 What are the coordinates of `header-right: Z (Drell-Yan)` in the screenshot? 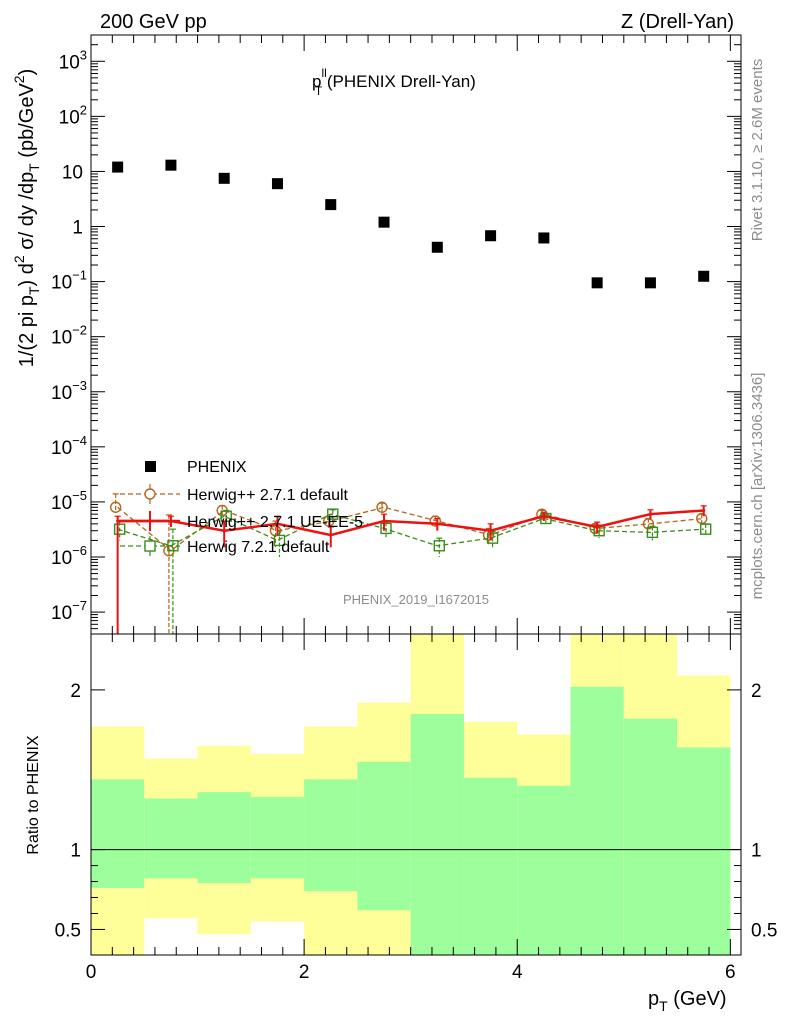 It's located at (677, 22).